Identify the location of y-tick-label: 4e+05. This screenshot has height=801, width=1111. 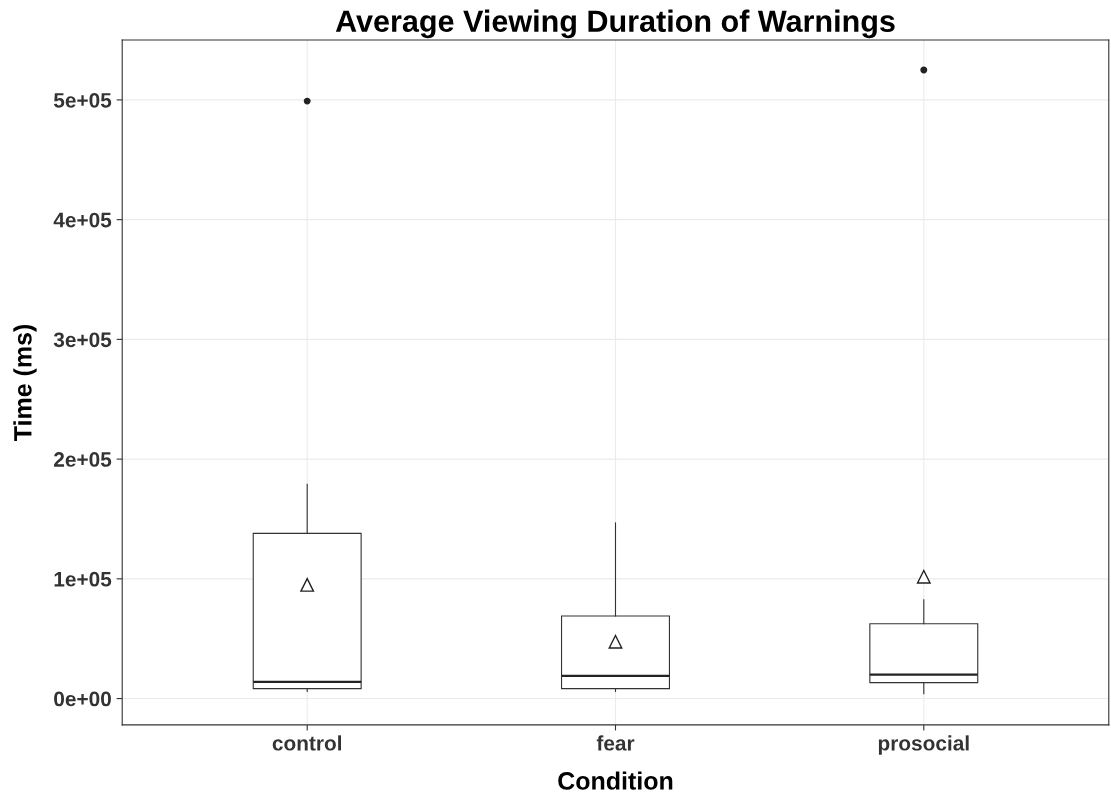
(82, 220).